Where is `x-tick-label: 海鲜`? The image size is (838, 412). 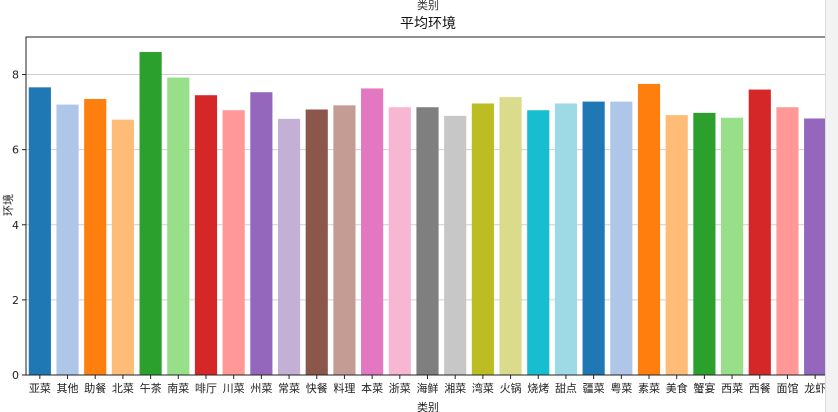
x-tick-label: 海鲜 is located at coordinates (428, 388).